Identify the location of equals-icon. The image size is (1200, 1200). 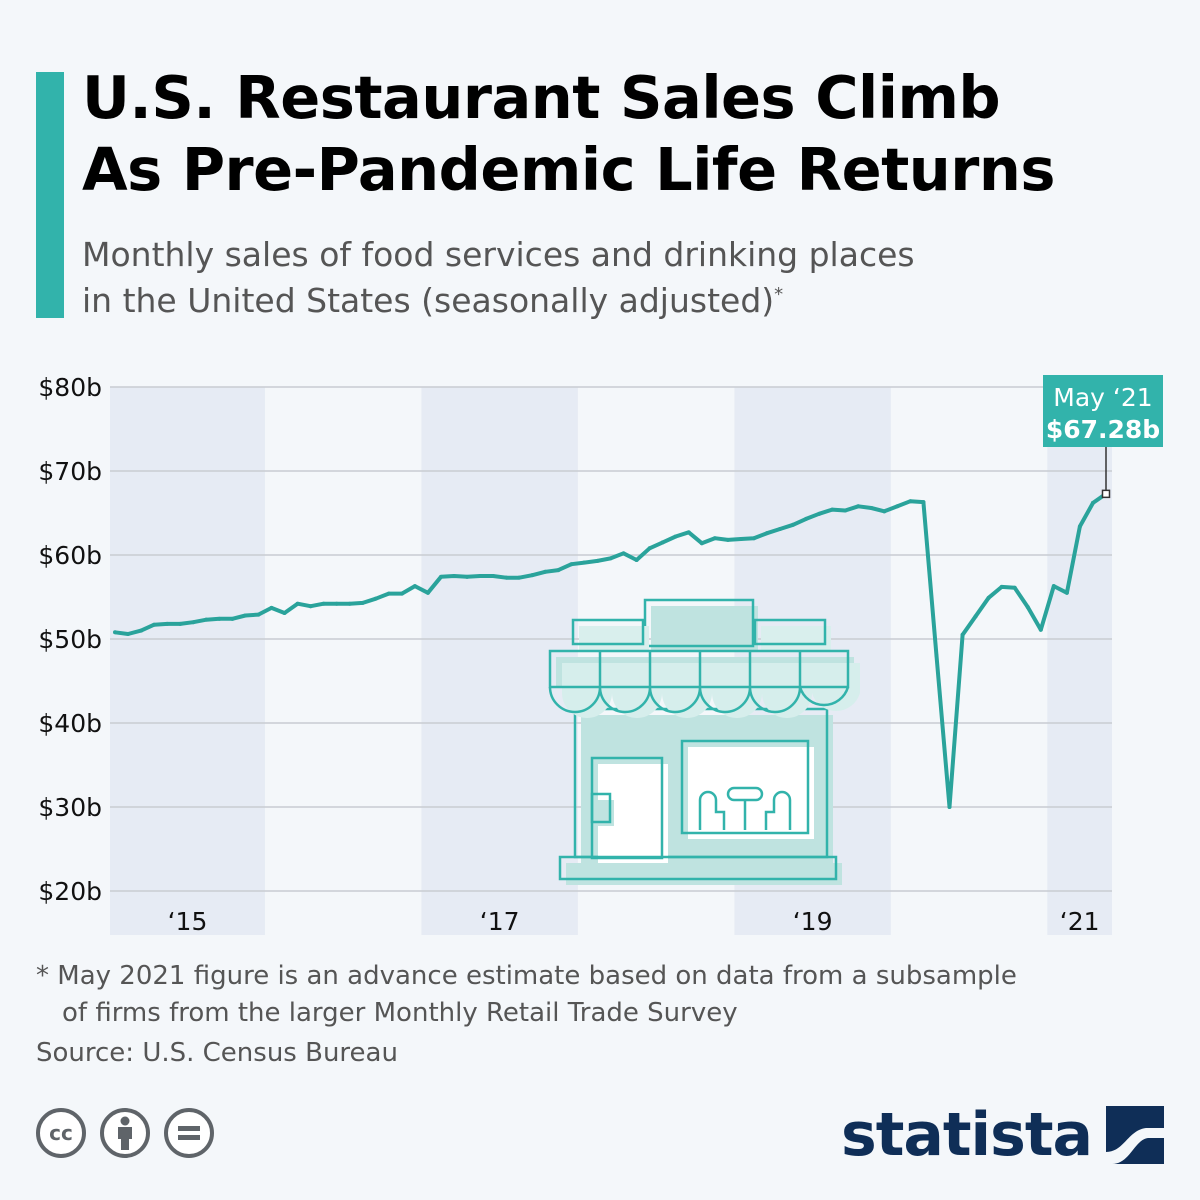
(189, 1133).